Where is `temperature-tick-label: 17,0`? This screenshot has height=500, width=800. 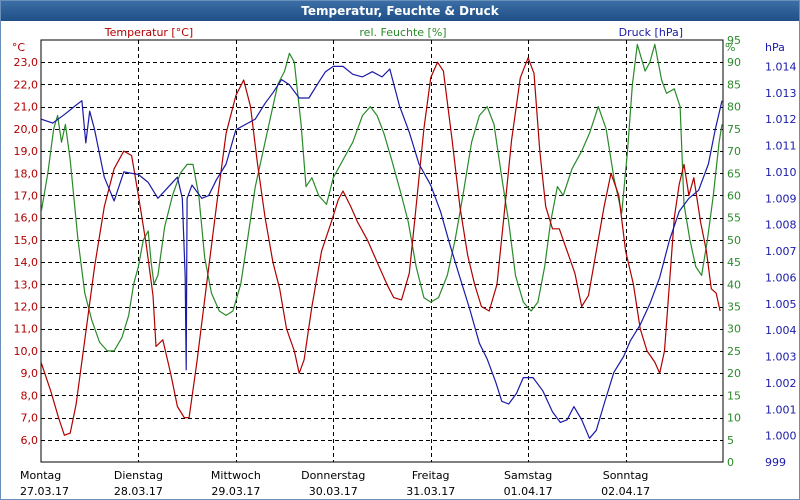 temperature-tick-label: 17,0 is located at coordinates (26, 195).